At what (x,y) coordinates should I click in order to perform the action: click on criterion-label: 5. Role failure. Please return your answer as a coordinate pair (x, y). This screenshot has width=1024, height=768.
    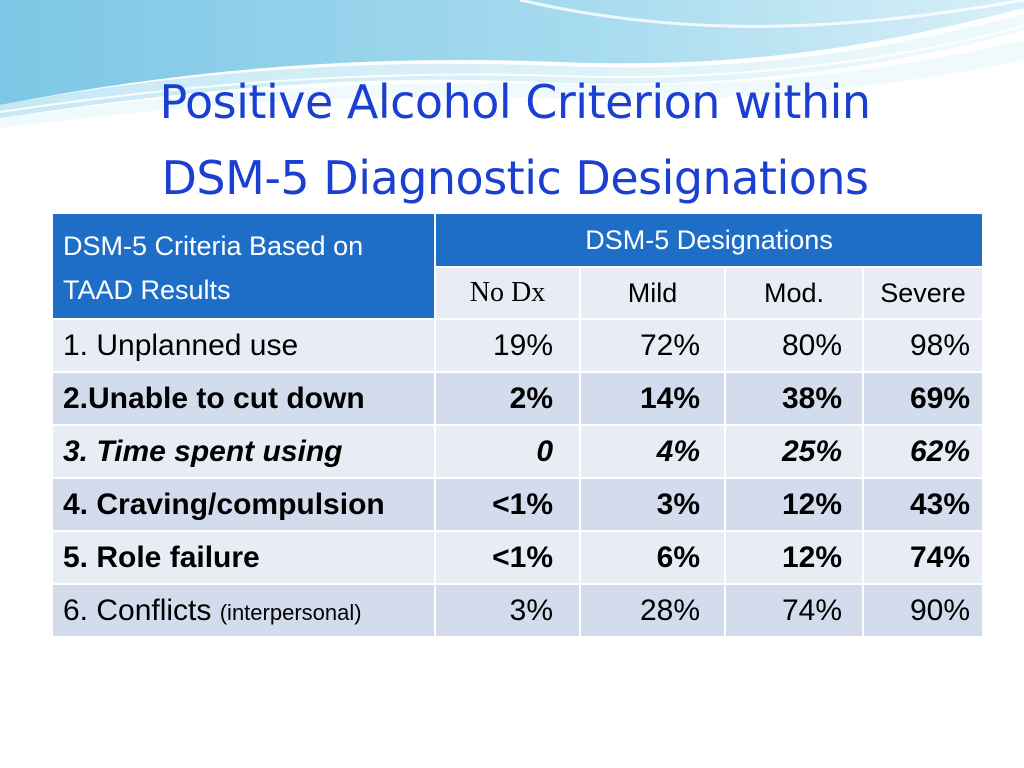
    Looking at the image, I should click on (243, 557).